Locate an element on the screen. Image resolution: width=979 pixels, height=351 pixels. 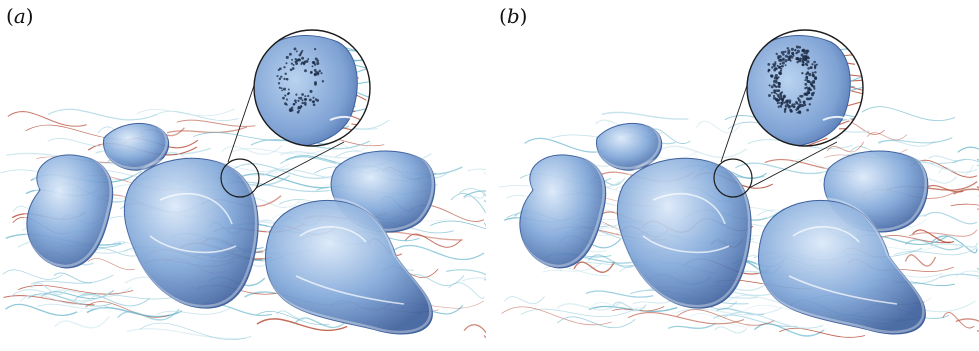
pb-surface-highlights is located at coordinates (770, 248).